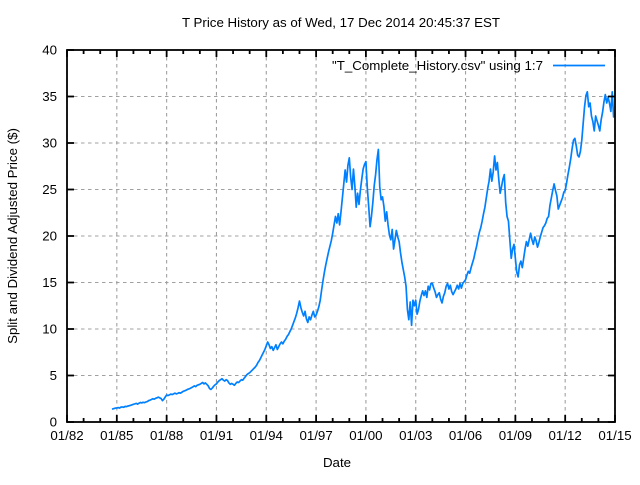 The width and height of the screenshot is (640, 485). What do you see at coordinates (49, 236) in the screenshot?
I see `y-tick-label: 20` at bounding box center [49, 236].